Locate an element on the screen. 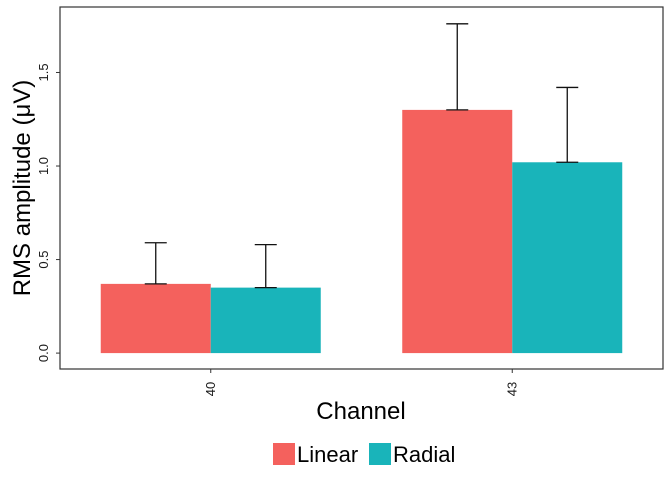 The height and width of the screenshot is (480, 672). legend-label-radial: Radial is located at coordinates (424, 454).